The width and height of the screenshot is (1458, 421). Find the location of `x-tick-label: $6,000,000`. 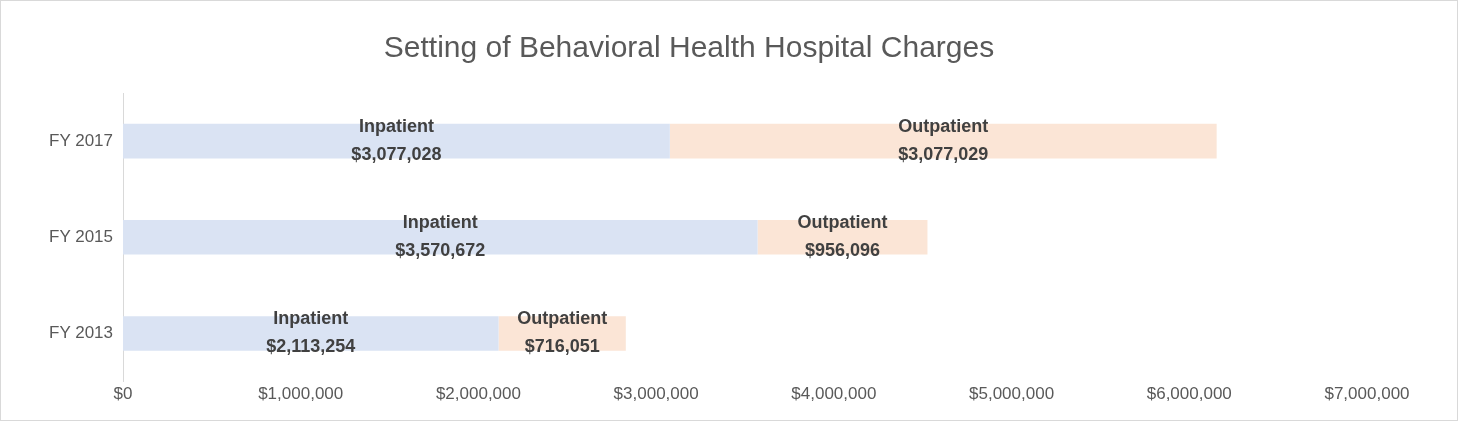

x-tick-label: $6,000,000 is located at coordinates (1189, 394).